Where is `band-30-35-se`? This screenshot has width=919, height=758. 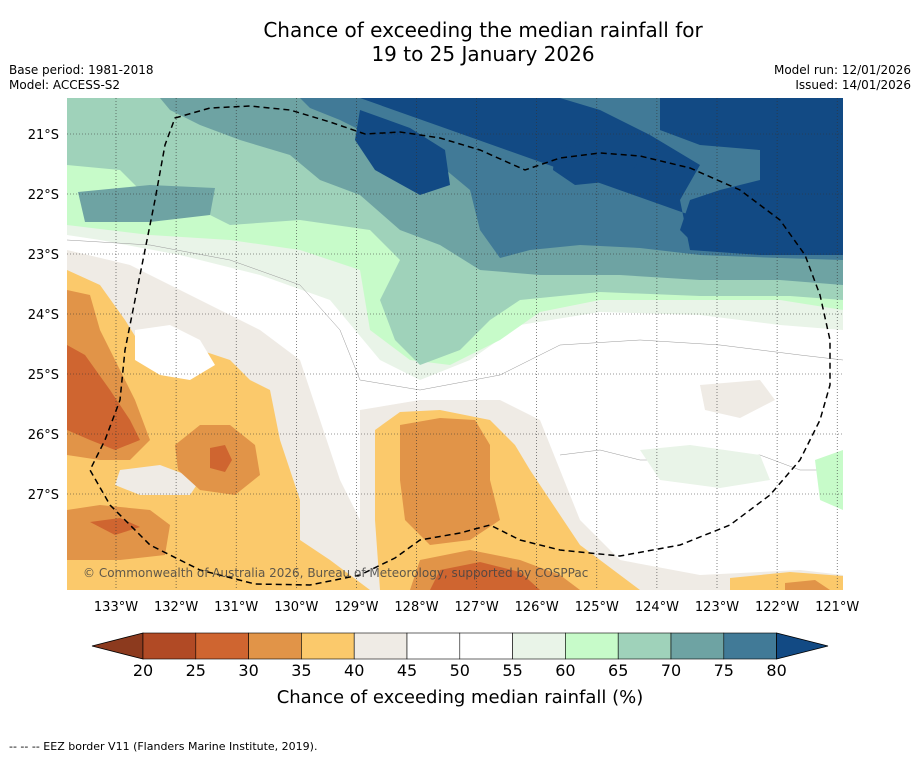 band-30-35-se is located at coordinates (807, 585).